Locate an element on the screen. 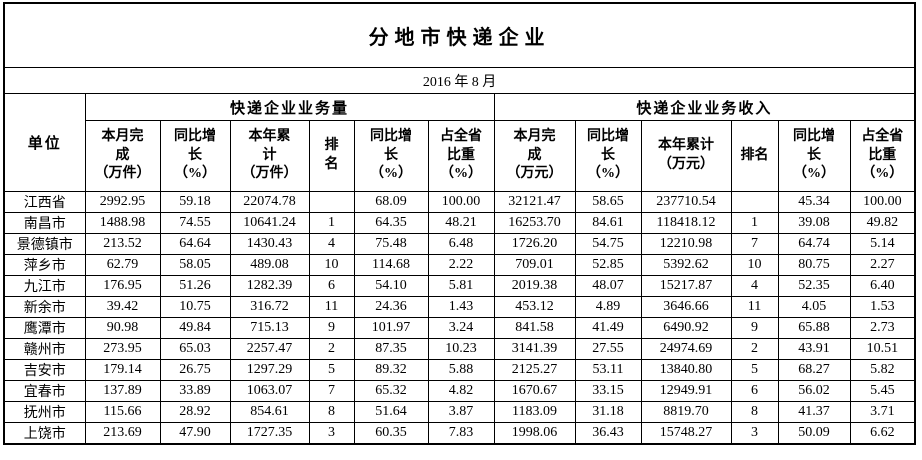 The image size is (922, 460). value-cell: 39.08 is located at coordinates (814, 223).